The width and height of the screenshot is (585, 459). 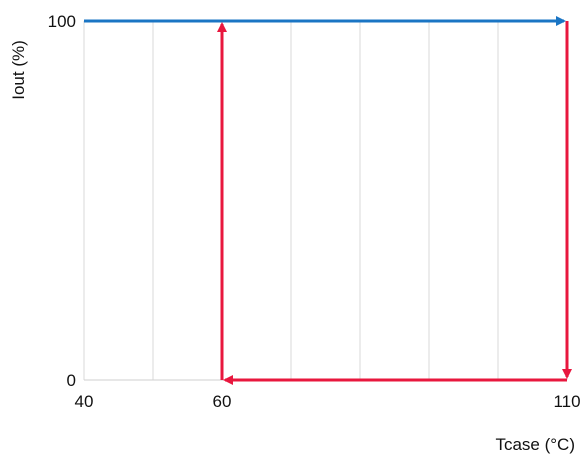 I want to click on y-tick-label: 100, so click(x=62, y=21).